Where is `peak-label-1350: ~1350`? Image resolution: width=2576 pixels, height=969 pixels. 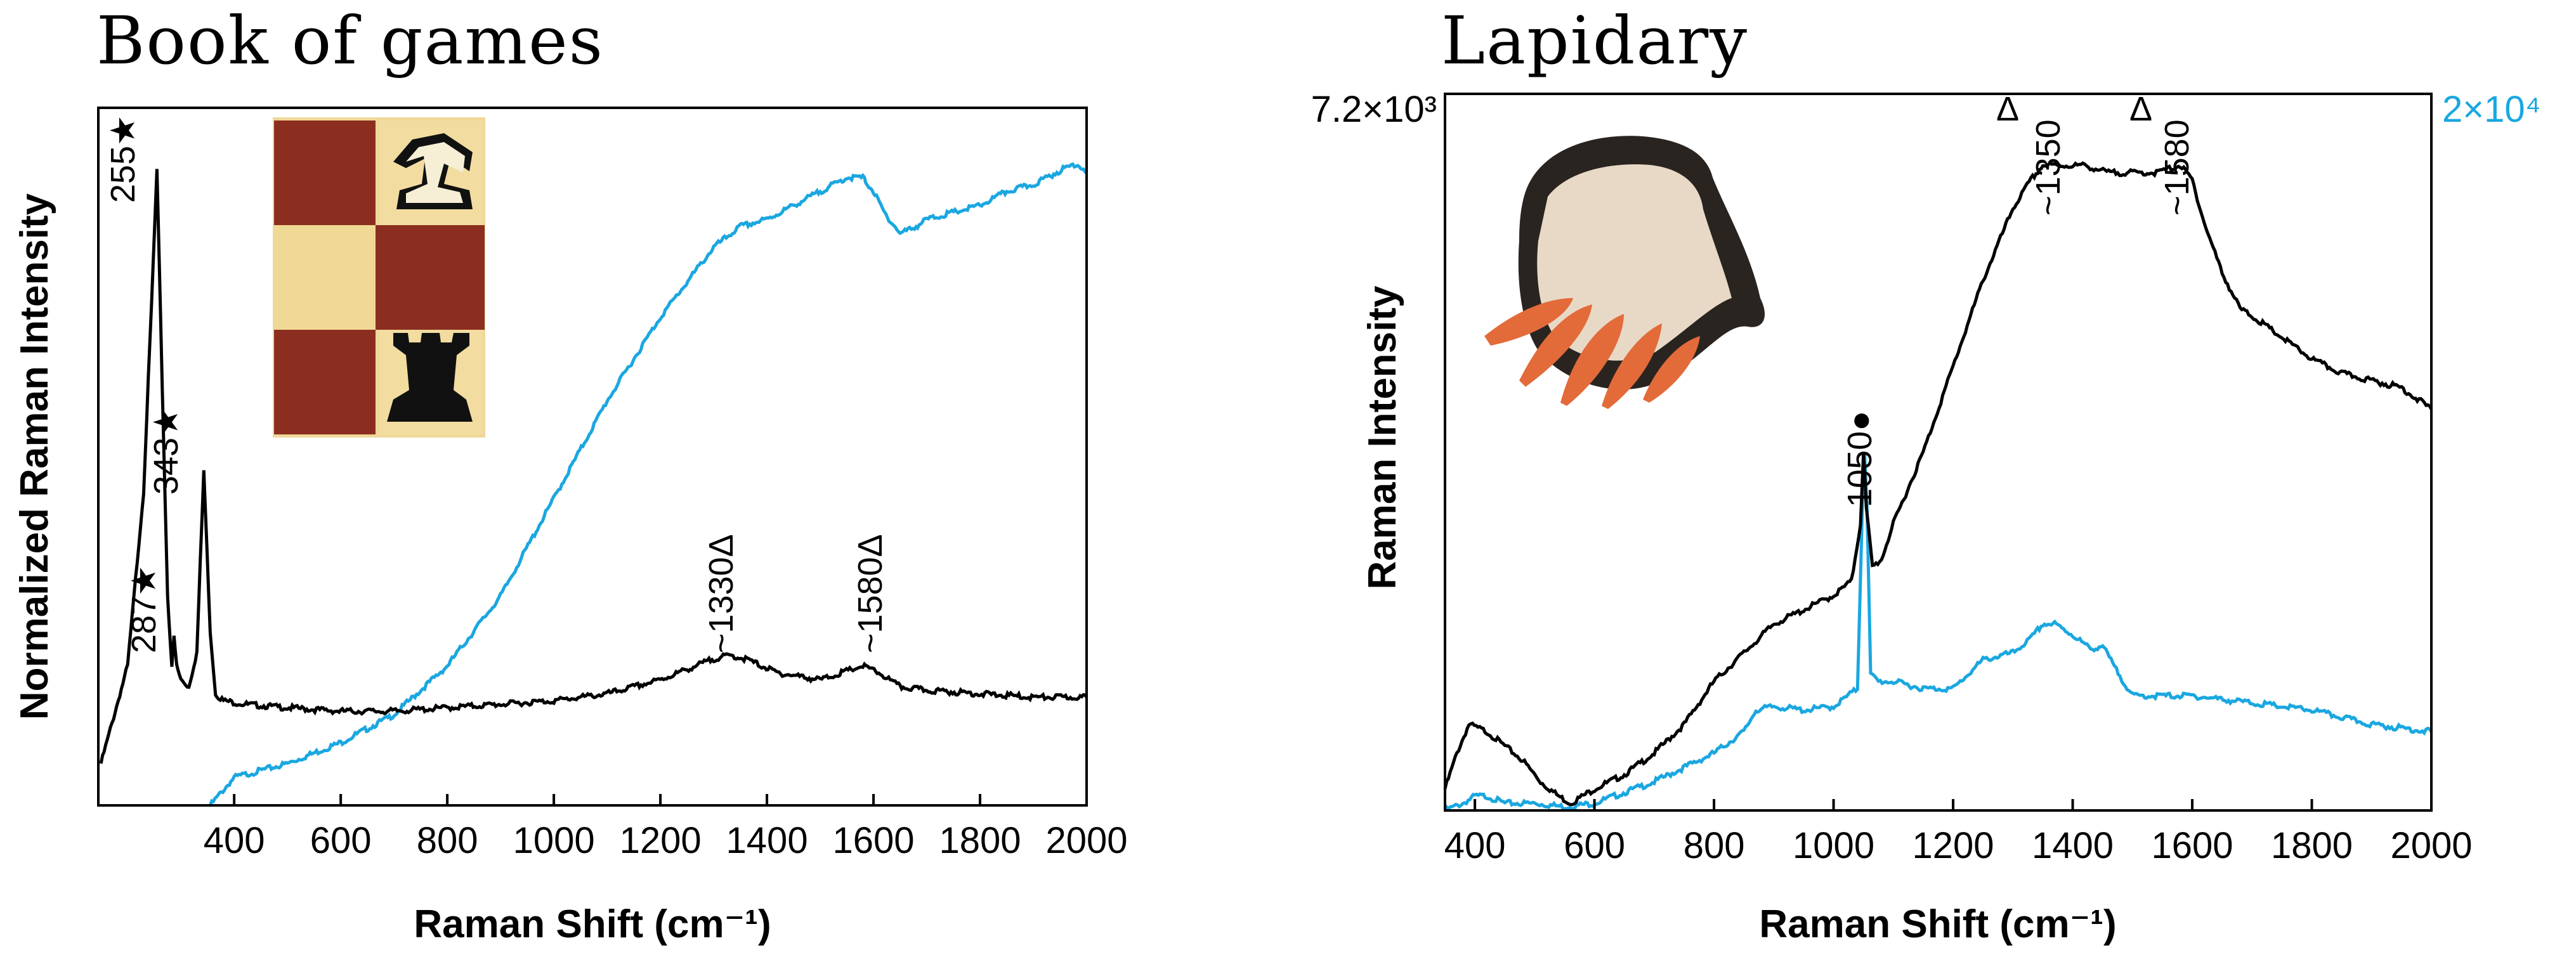 peak-label-1350: ~1350 is located at coordinates (2048, 167).